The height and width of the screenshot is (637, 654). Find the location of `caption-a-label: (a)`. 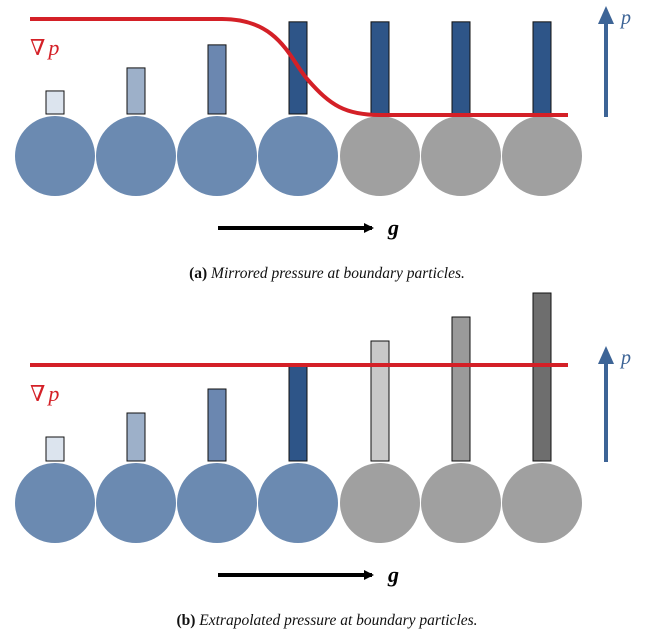

caption-a-label: (a) is located at coordinates (198, 273).